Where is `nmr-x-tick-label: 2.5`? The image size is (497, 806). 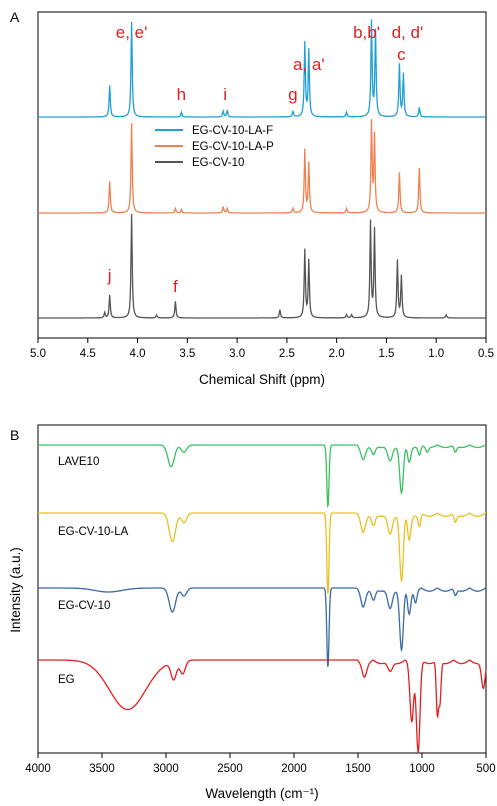
nmr-x-tick-label: 2.5 is located at coordinates (287, 354).